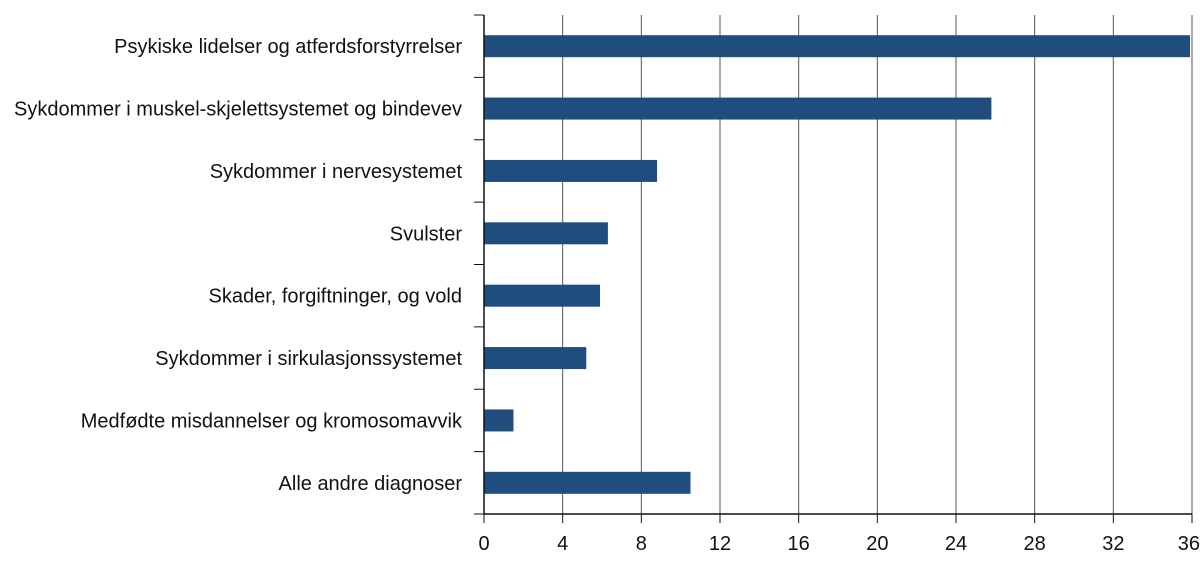  Describe the element at coordinates (562, 544) in the screenshot. I see `x-tick-label-1: 4` at that location.